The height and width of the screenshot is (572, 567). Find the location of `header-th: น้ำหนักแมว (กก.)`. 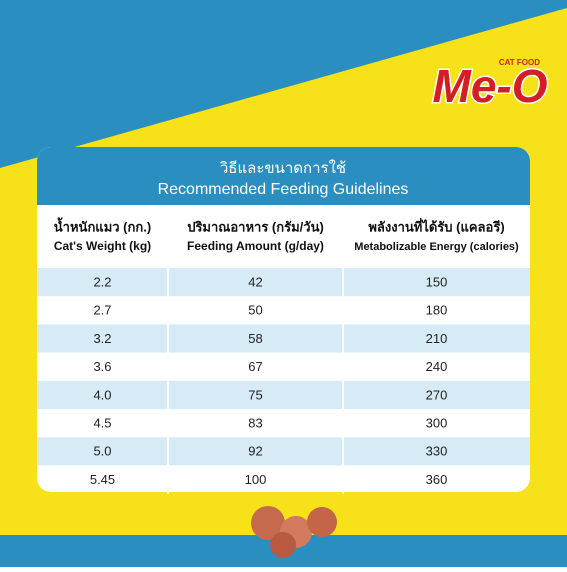

header-th: น้ำหนักแมว (กก.) is located at coordinates (102, 225).